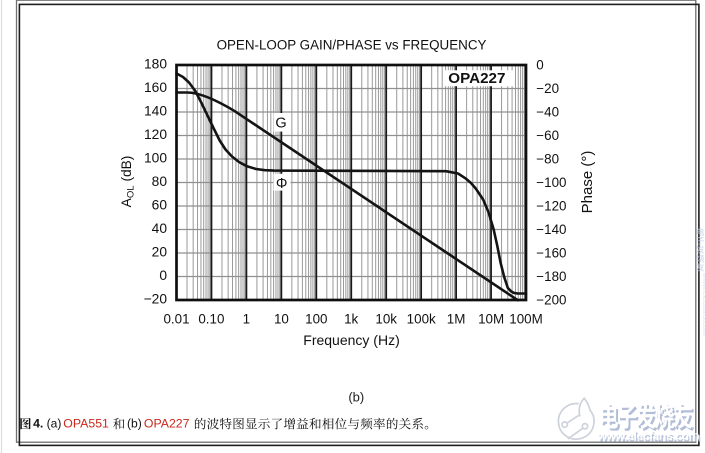 Image resolution: width=705 pixels, height=453 pixels. What do you see at coordinates (547, 158) in the screenshot?
I see `svg-text: −80` at bounding box center [547, 158].